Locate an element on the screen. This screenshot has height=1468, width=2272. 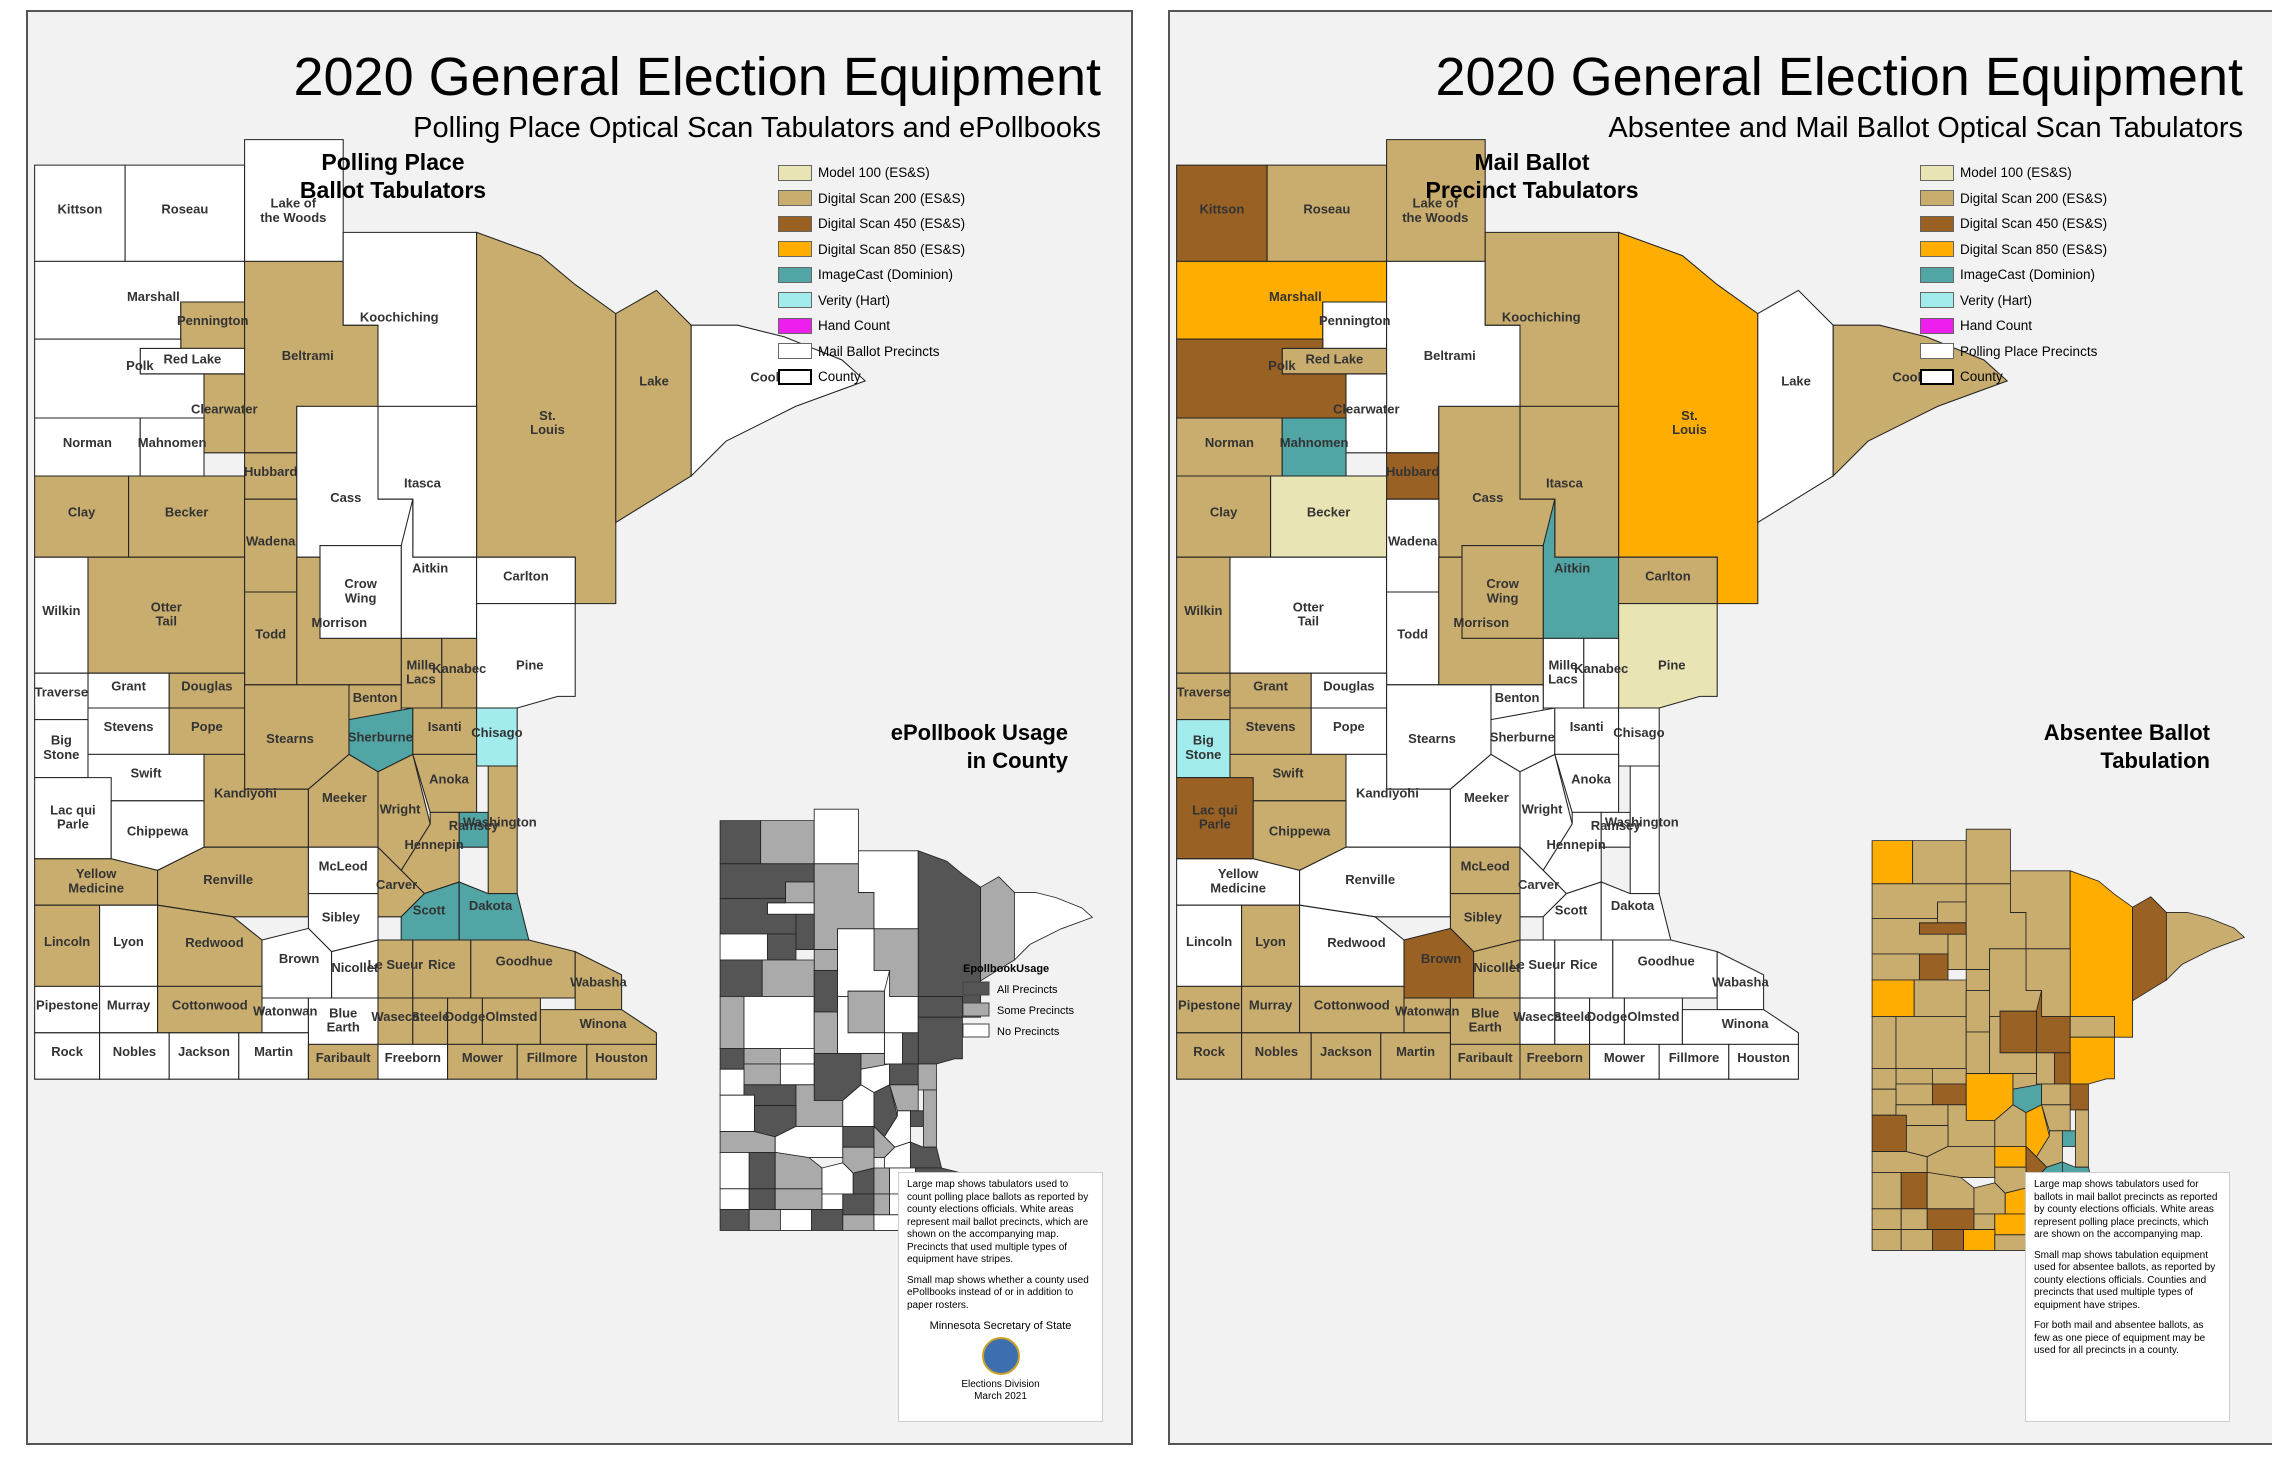
inset-county-washington is located at coordinates (2081, 1138).